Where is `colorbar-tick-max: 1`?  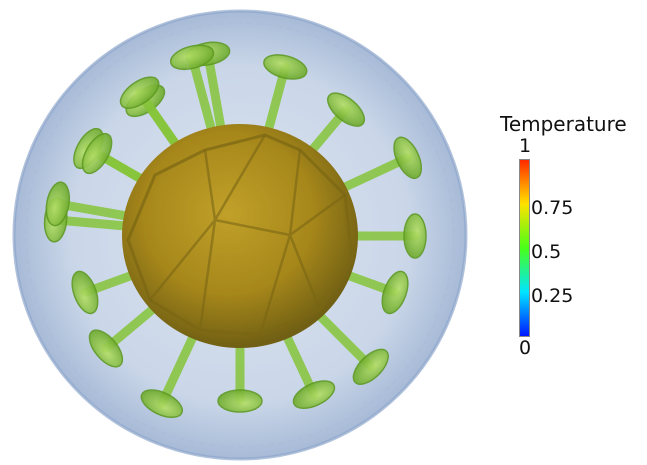
colorbar-tick-max: 1 is located at coordinates (525, 146).